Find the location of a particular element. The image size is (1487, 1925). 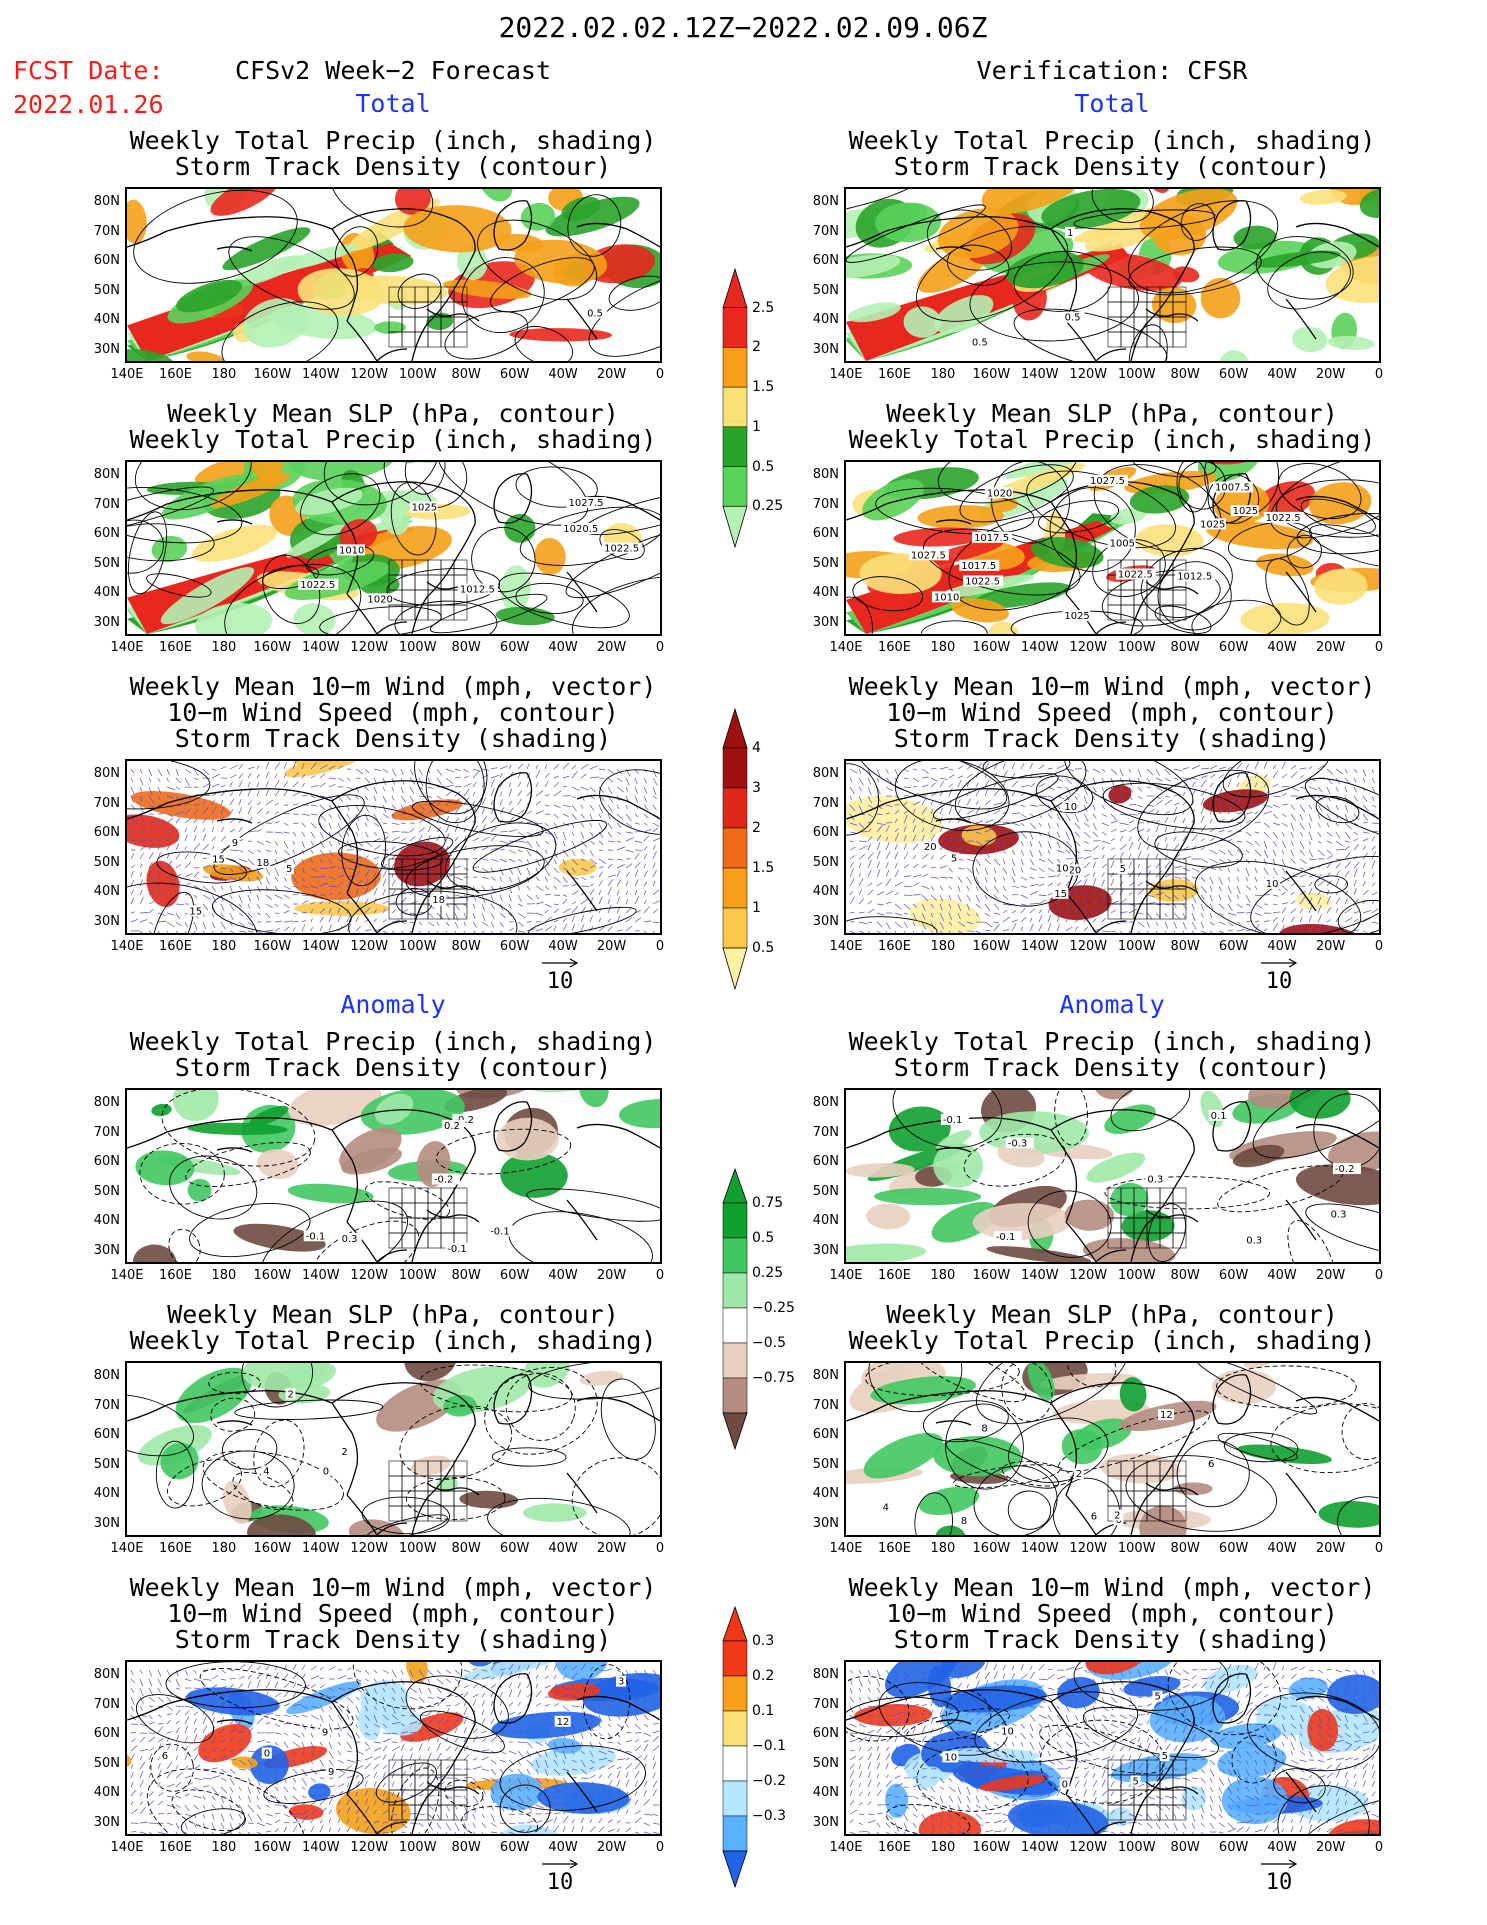

contour-label: 10 is located at coordinates (1272, 884).